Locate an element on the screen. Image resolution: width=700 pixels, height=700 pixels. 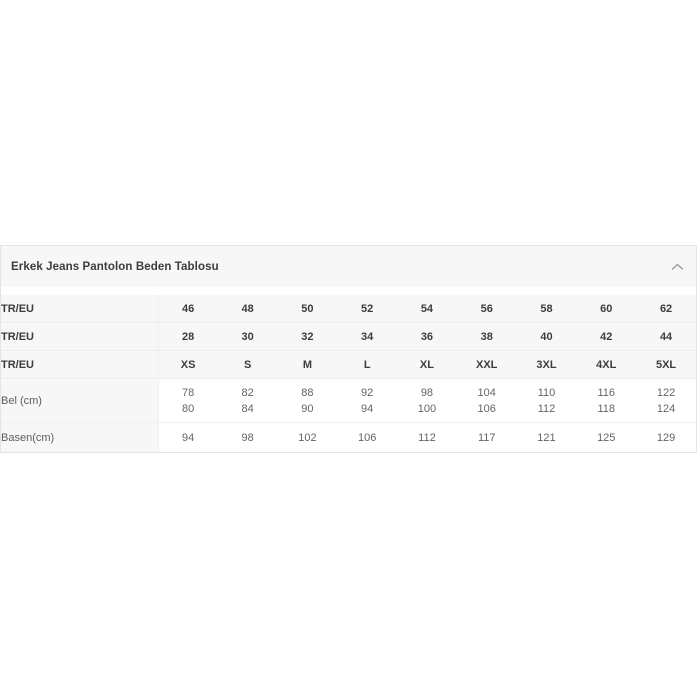
size-cell: XXL is located at coordinates (486, 364).